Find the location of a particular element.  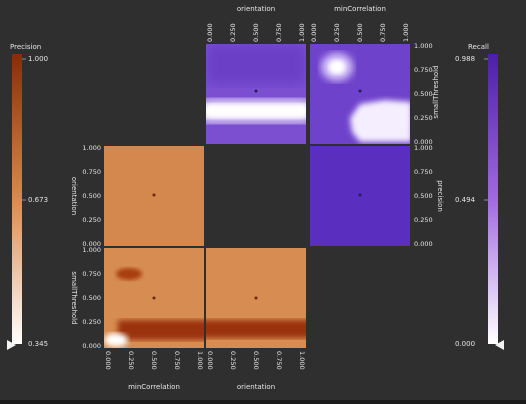

top-axis-label: minCorrelation is located at coordinates (360, 9).